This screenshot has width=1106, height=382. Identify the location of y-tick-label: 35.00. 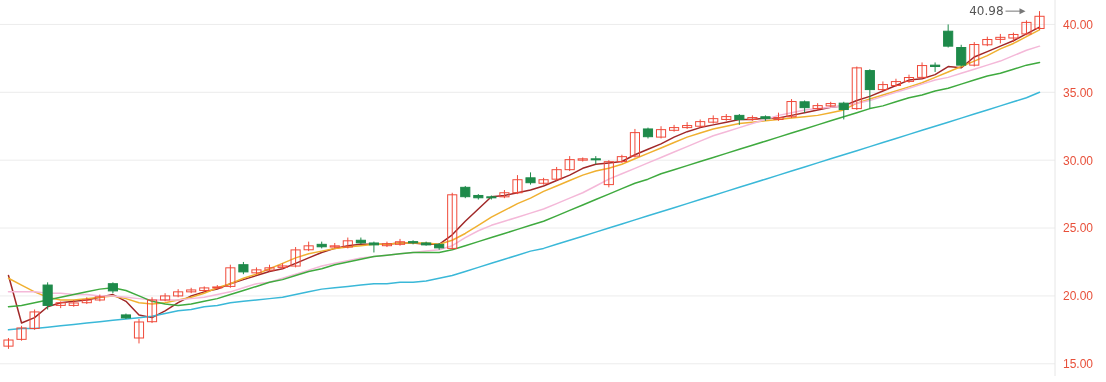
(1078, 92).